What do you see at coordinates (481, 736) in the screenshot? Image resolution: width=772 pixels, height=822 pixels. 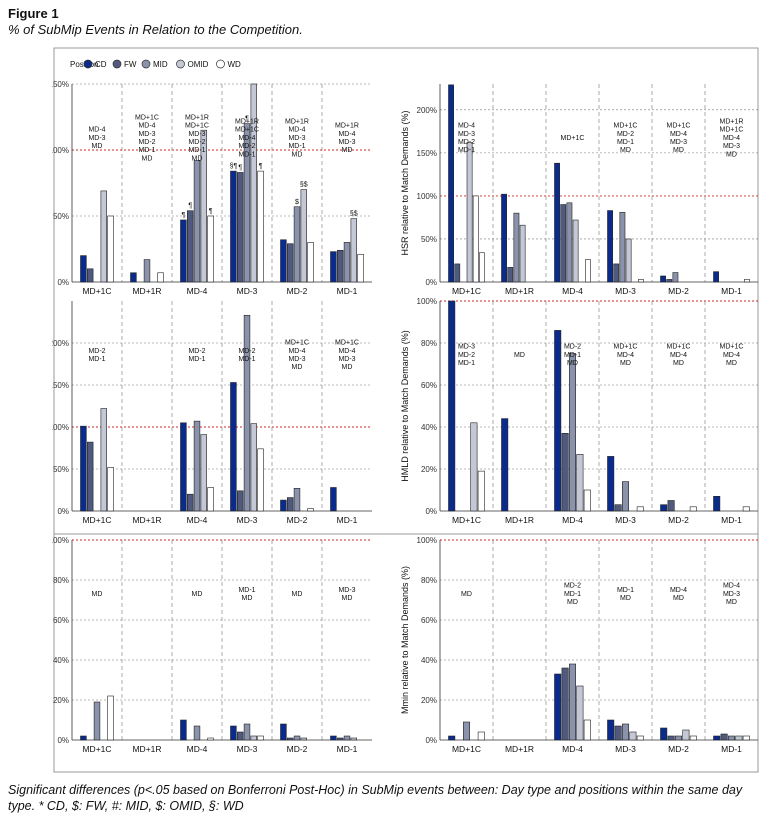 I see `bar-wd-md+1c` at bounding box center [481, 736].